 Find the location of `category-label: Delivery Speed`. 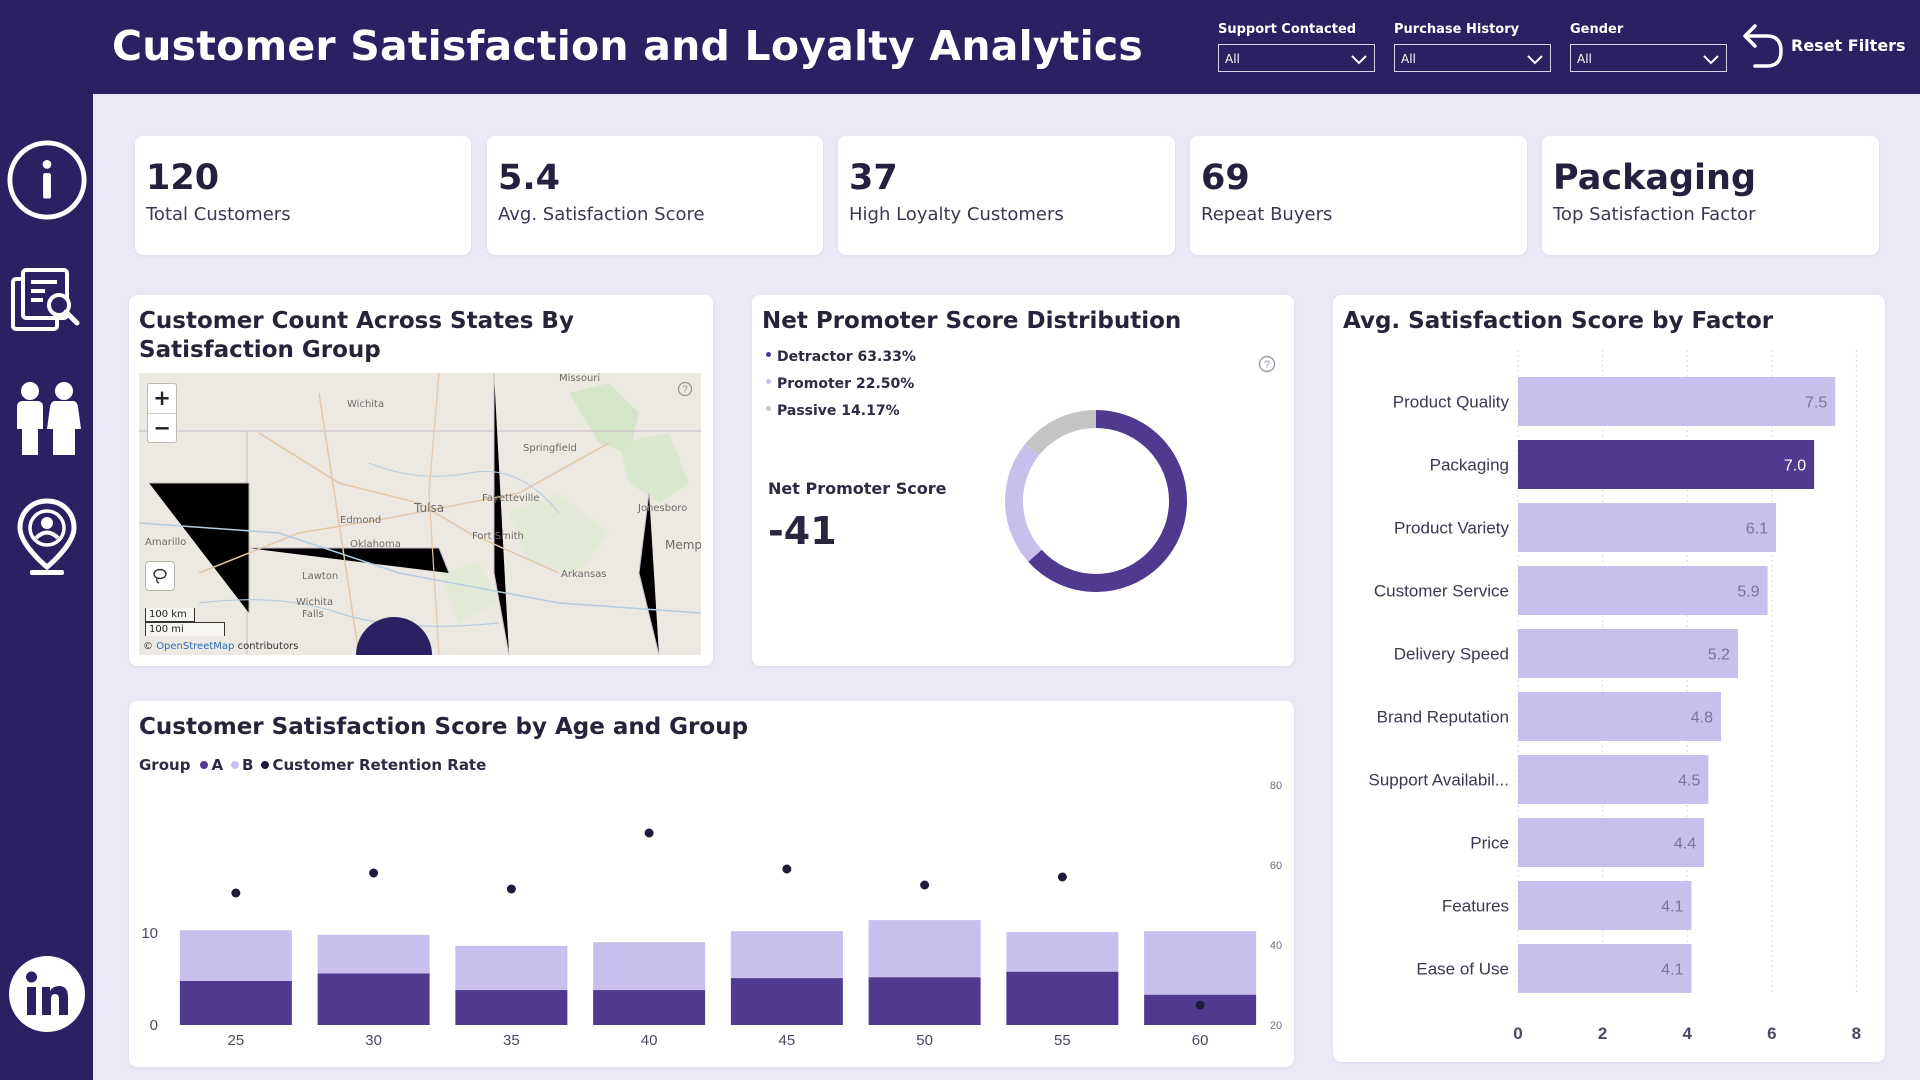

category-label: Delivery Speed is located at coordinates (1451, 654).